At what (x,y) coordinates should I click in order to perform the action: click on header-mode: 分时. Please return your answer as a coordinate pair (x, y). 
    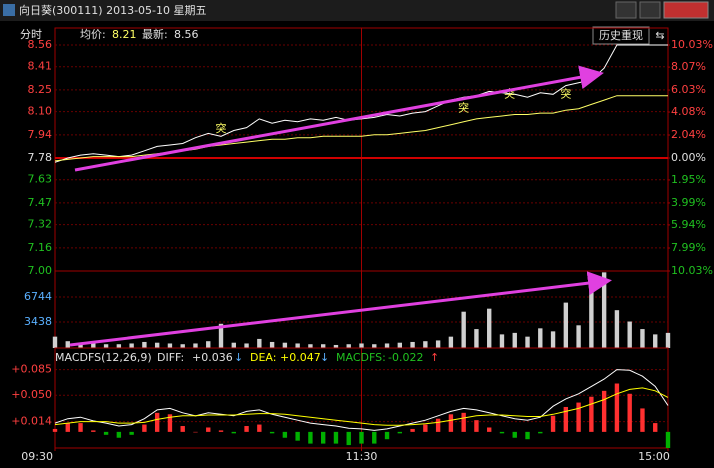
    Looking at the image, I should click on (31, 34).